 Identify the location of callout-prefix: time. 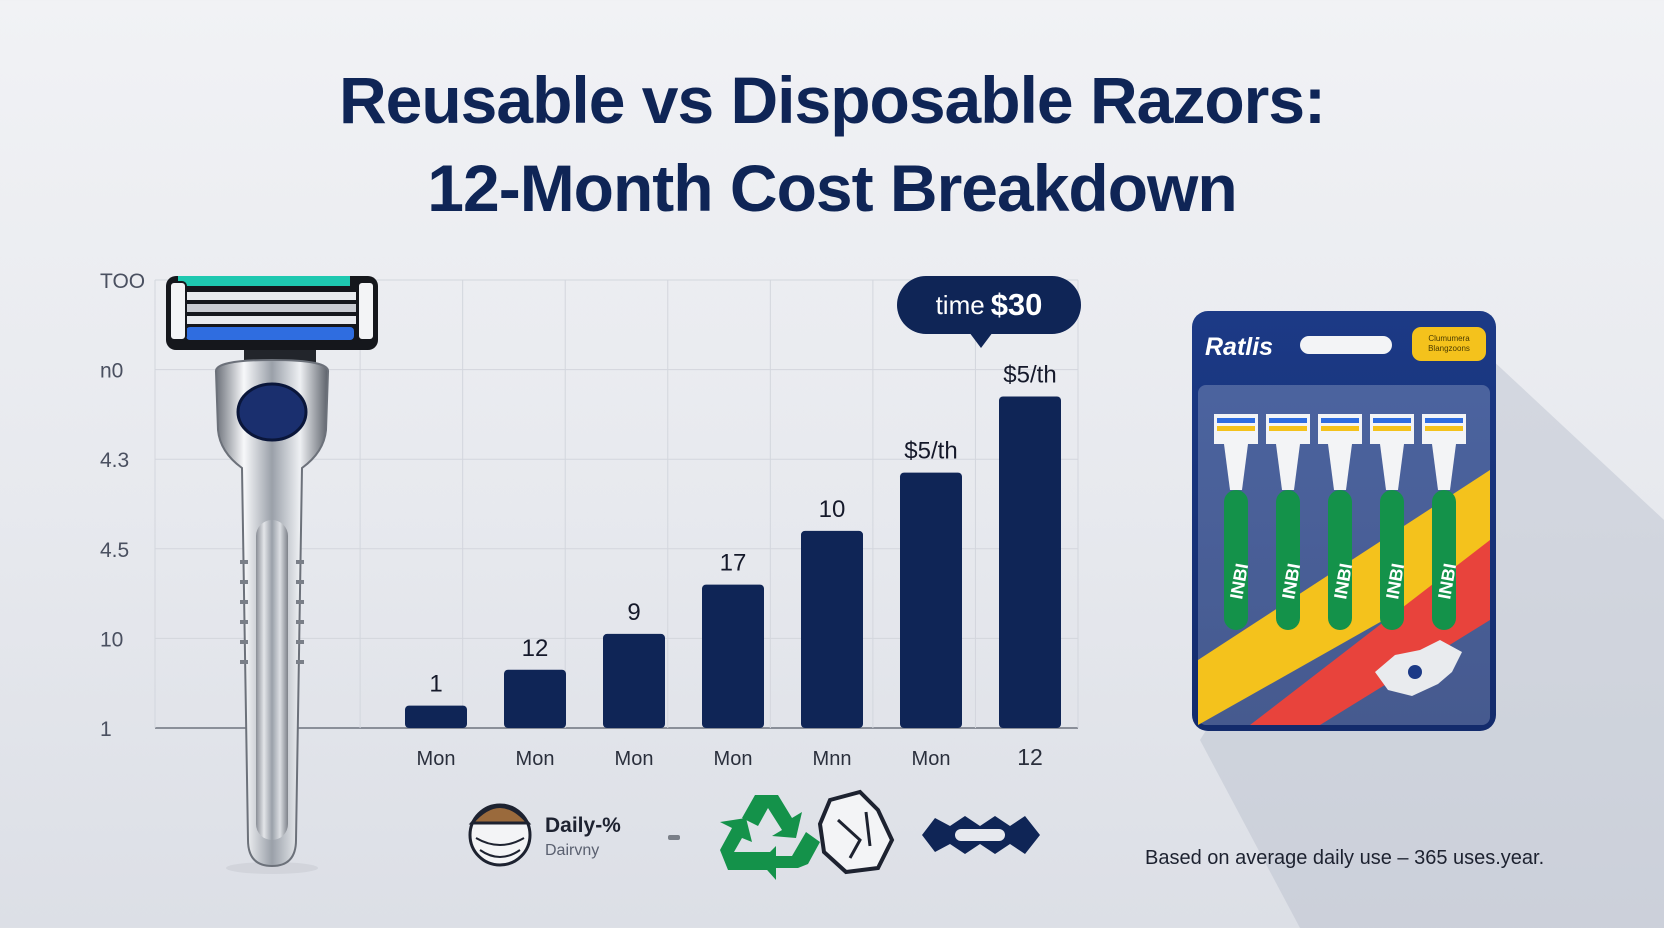
(960, 304).